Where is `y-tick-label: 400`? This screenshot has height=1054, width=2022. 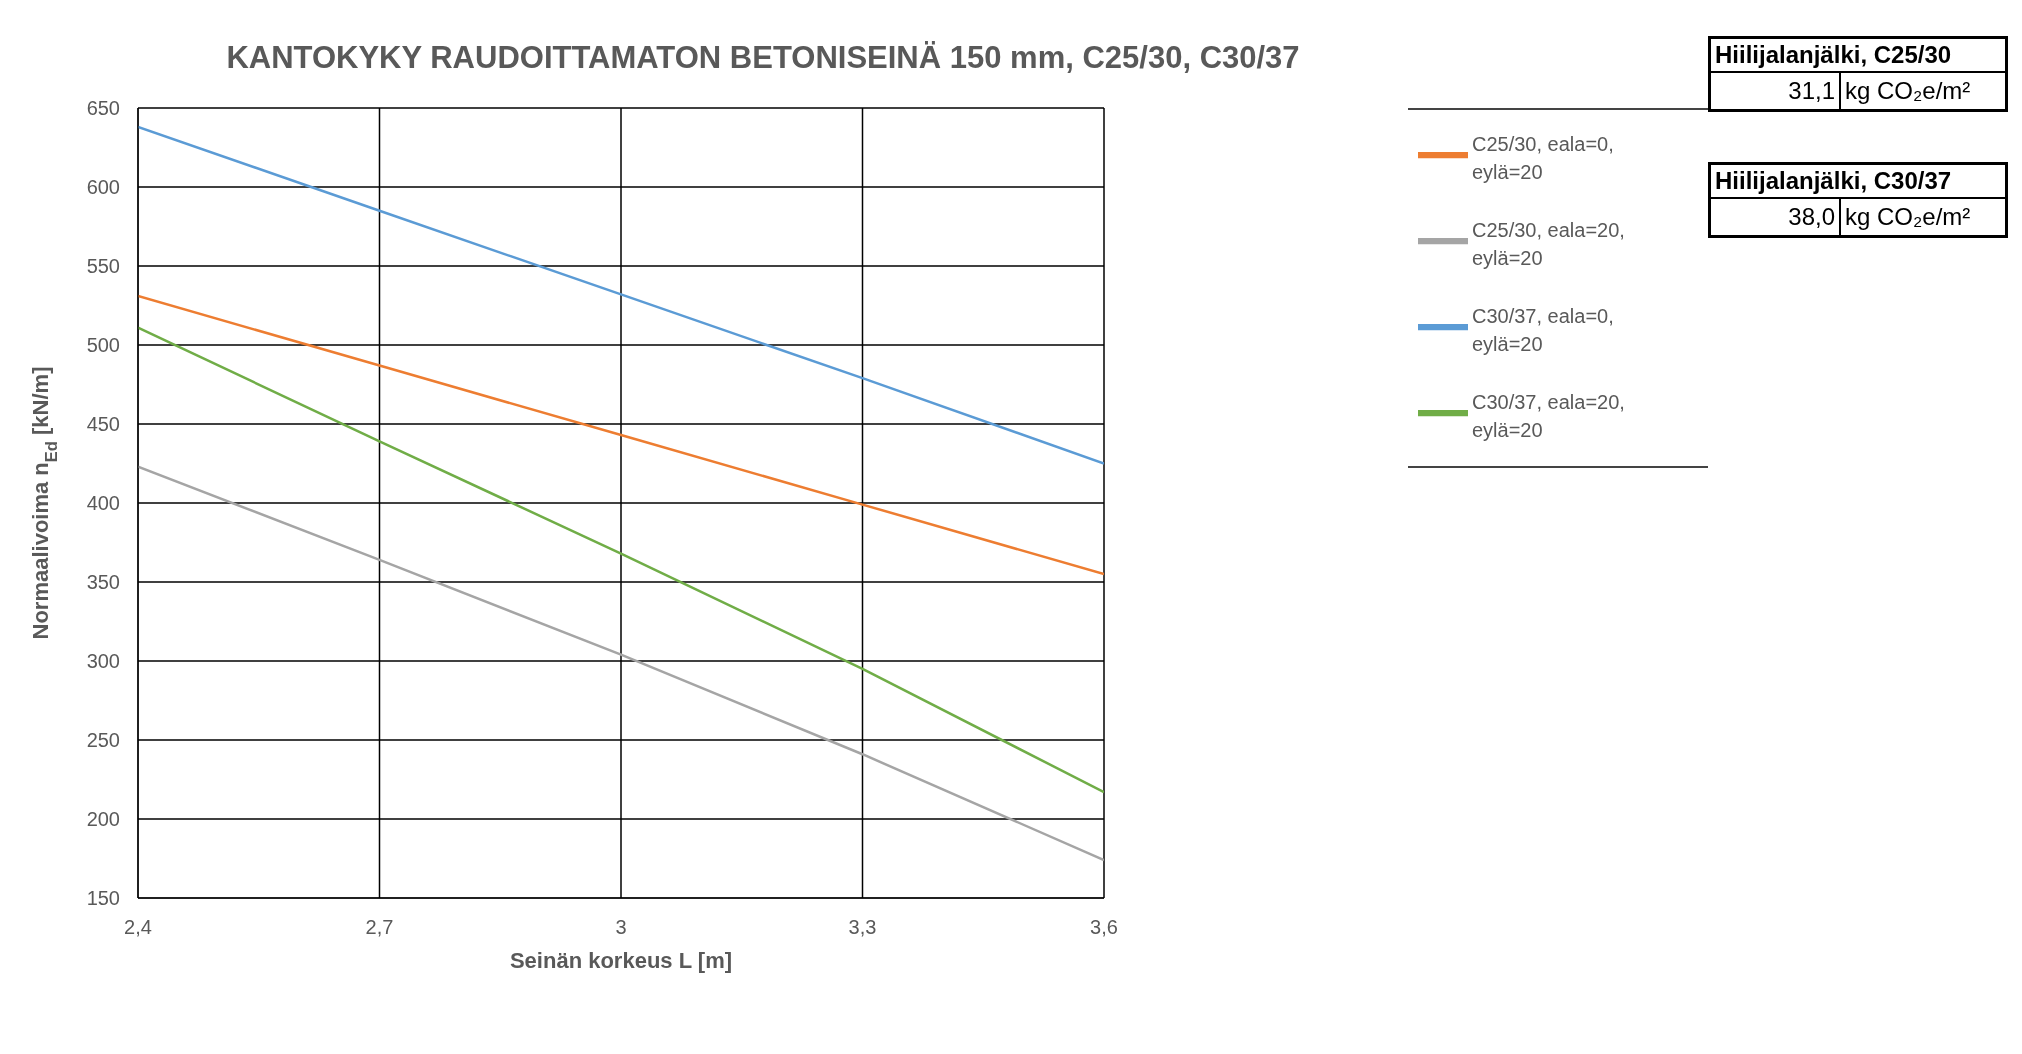 y-tick-label: 400 is located at coordinates (103, 503).